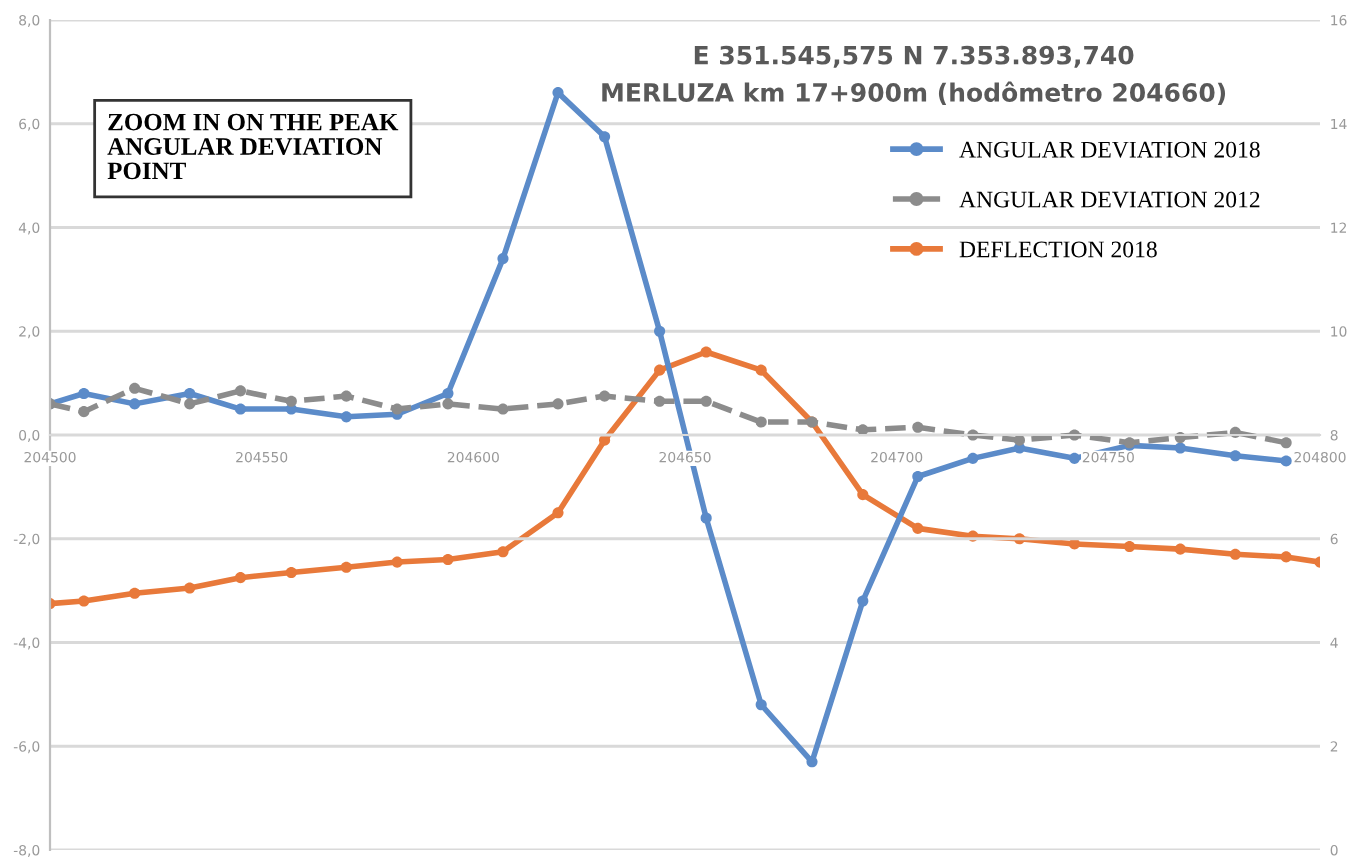 The image size is (1362, 858). What do you see at coordinates (1109, 149) in the screenshot?
I see `legend-label: ANGULAR DEVIATION 2018` at bounding box center [1109, 149].